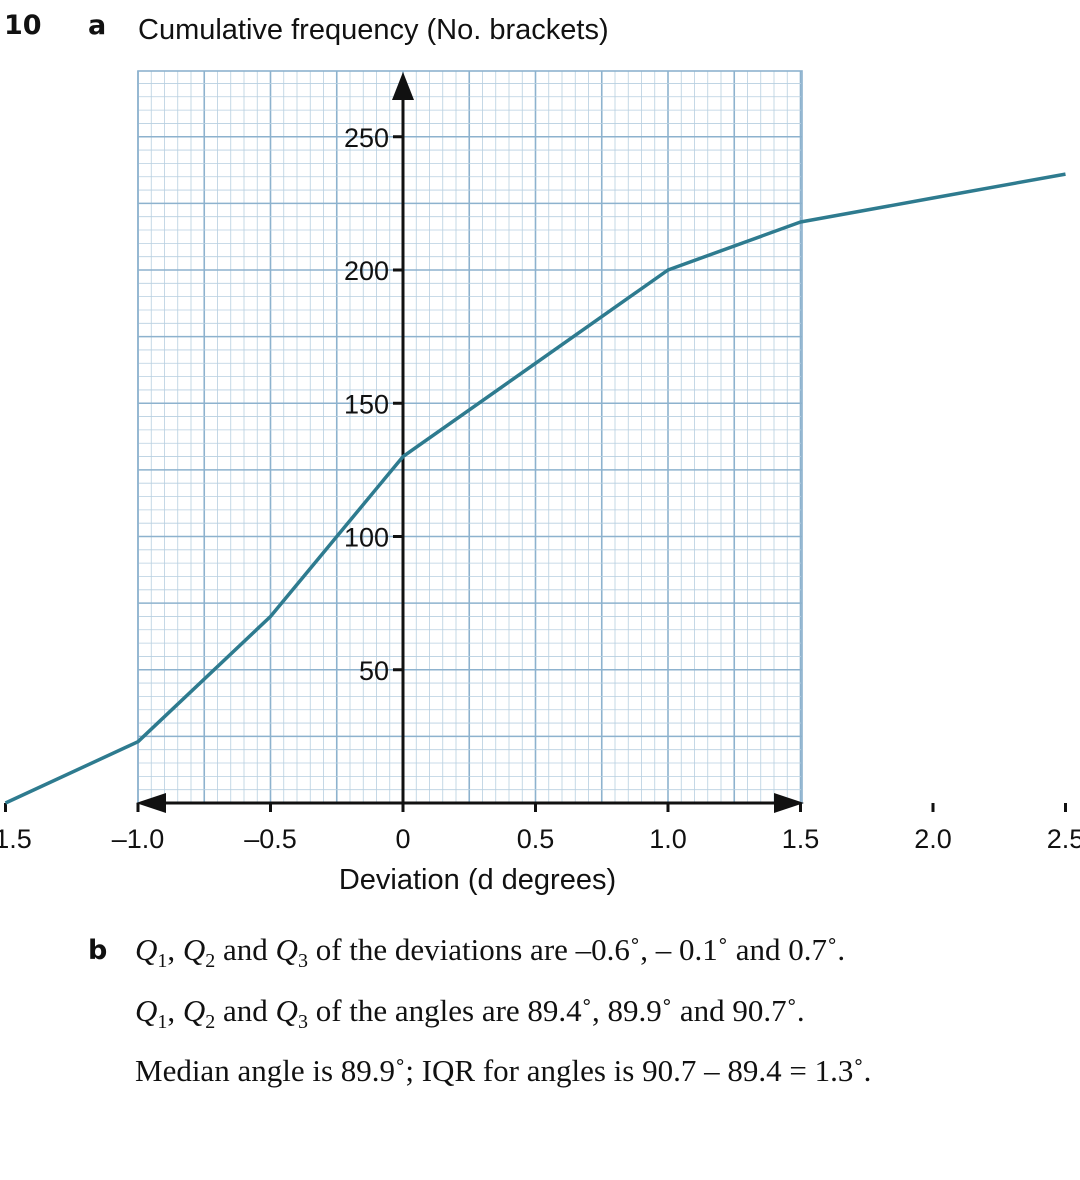  Describe the element at coordinates (403, 86) in the screenshot. I see `y-axis-arrow` at that location.